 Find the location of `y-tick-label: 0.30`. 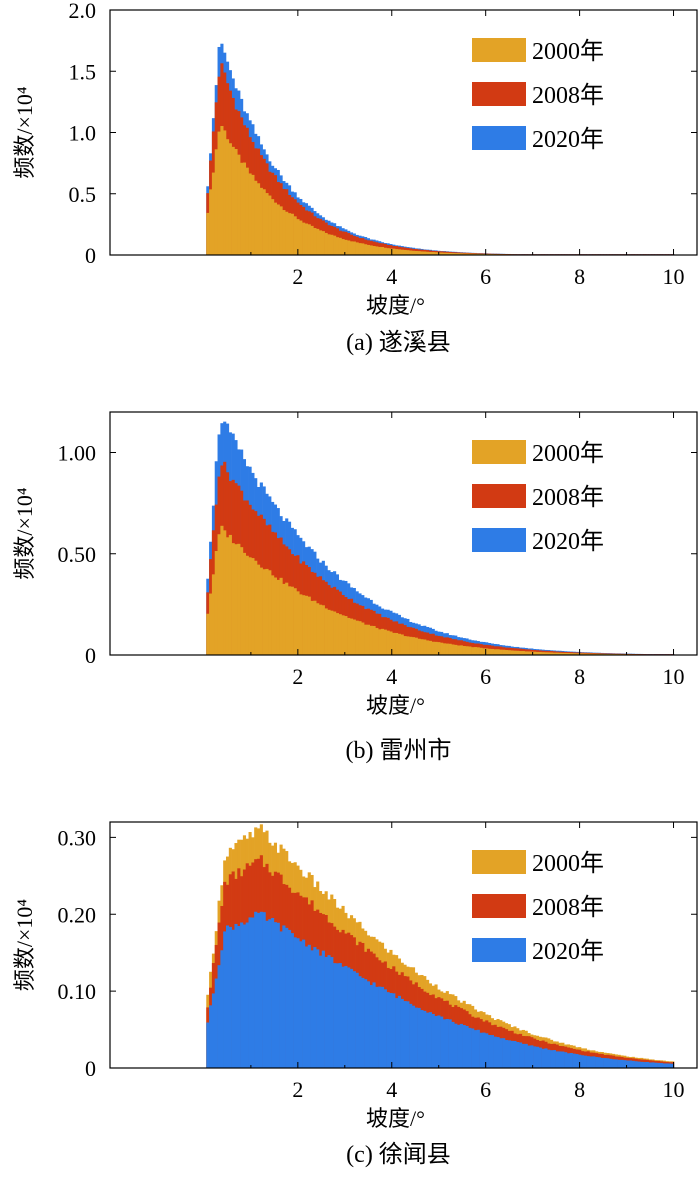

y-tick-label: 0.30 is located at coordinates (77, 837).